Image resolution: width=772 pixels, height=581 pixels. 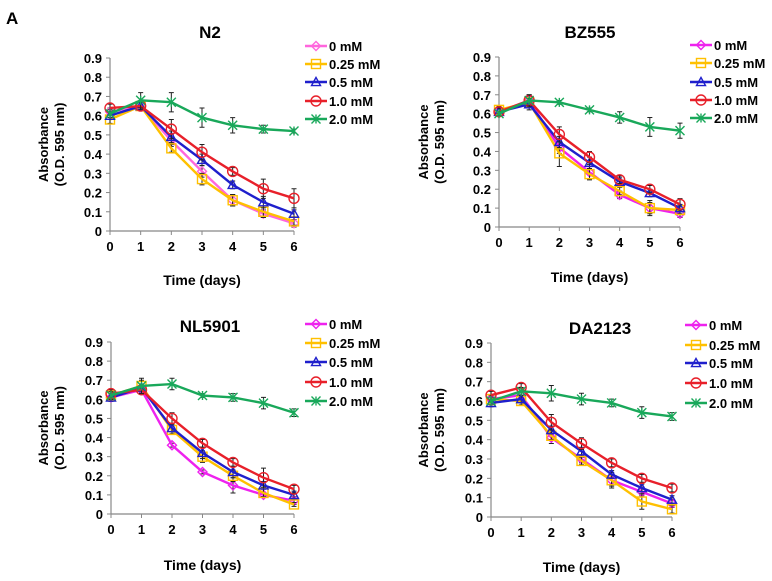 What do you see at coordinates (600, 328) in the screenshot?
I see `chart-title: DA2123` at bounding box center [600, 328].